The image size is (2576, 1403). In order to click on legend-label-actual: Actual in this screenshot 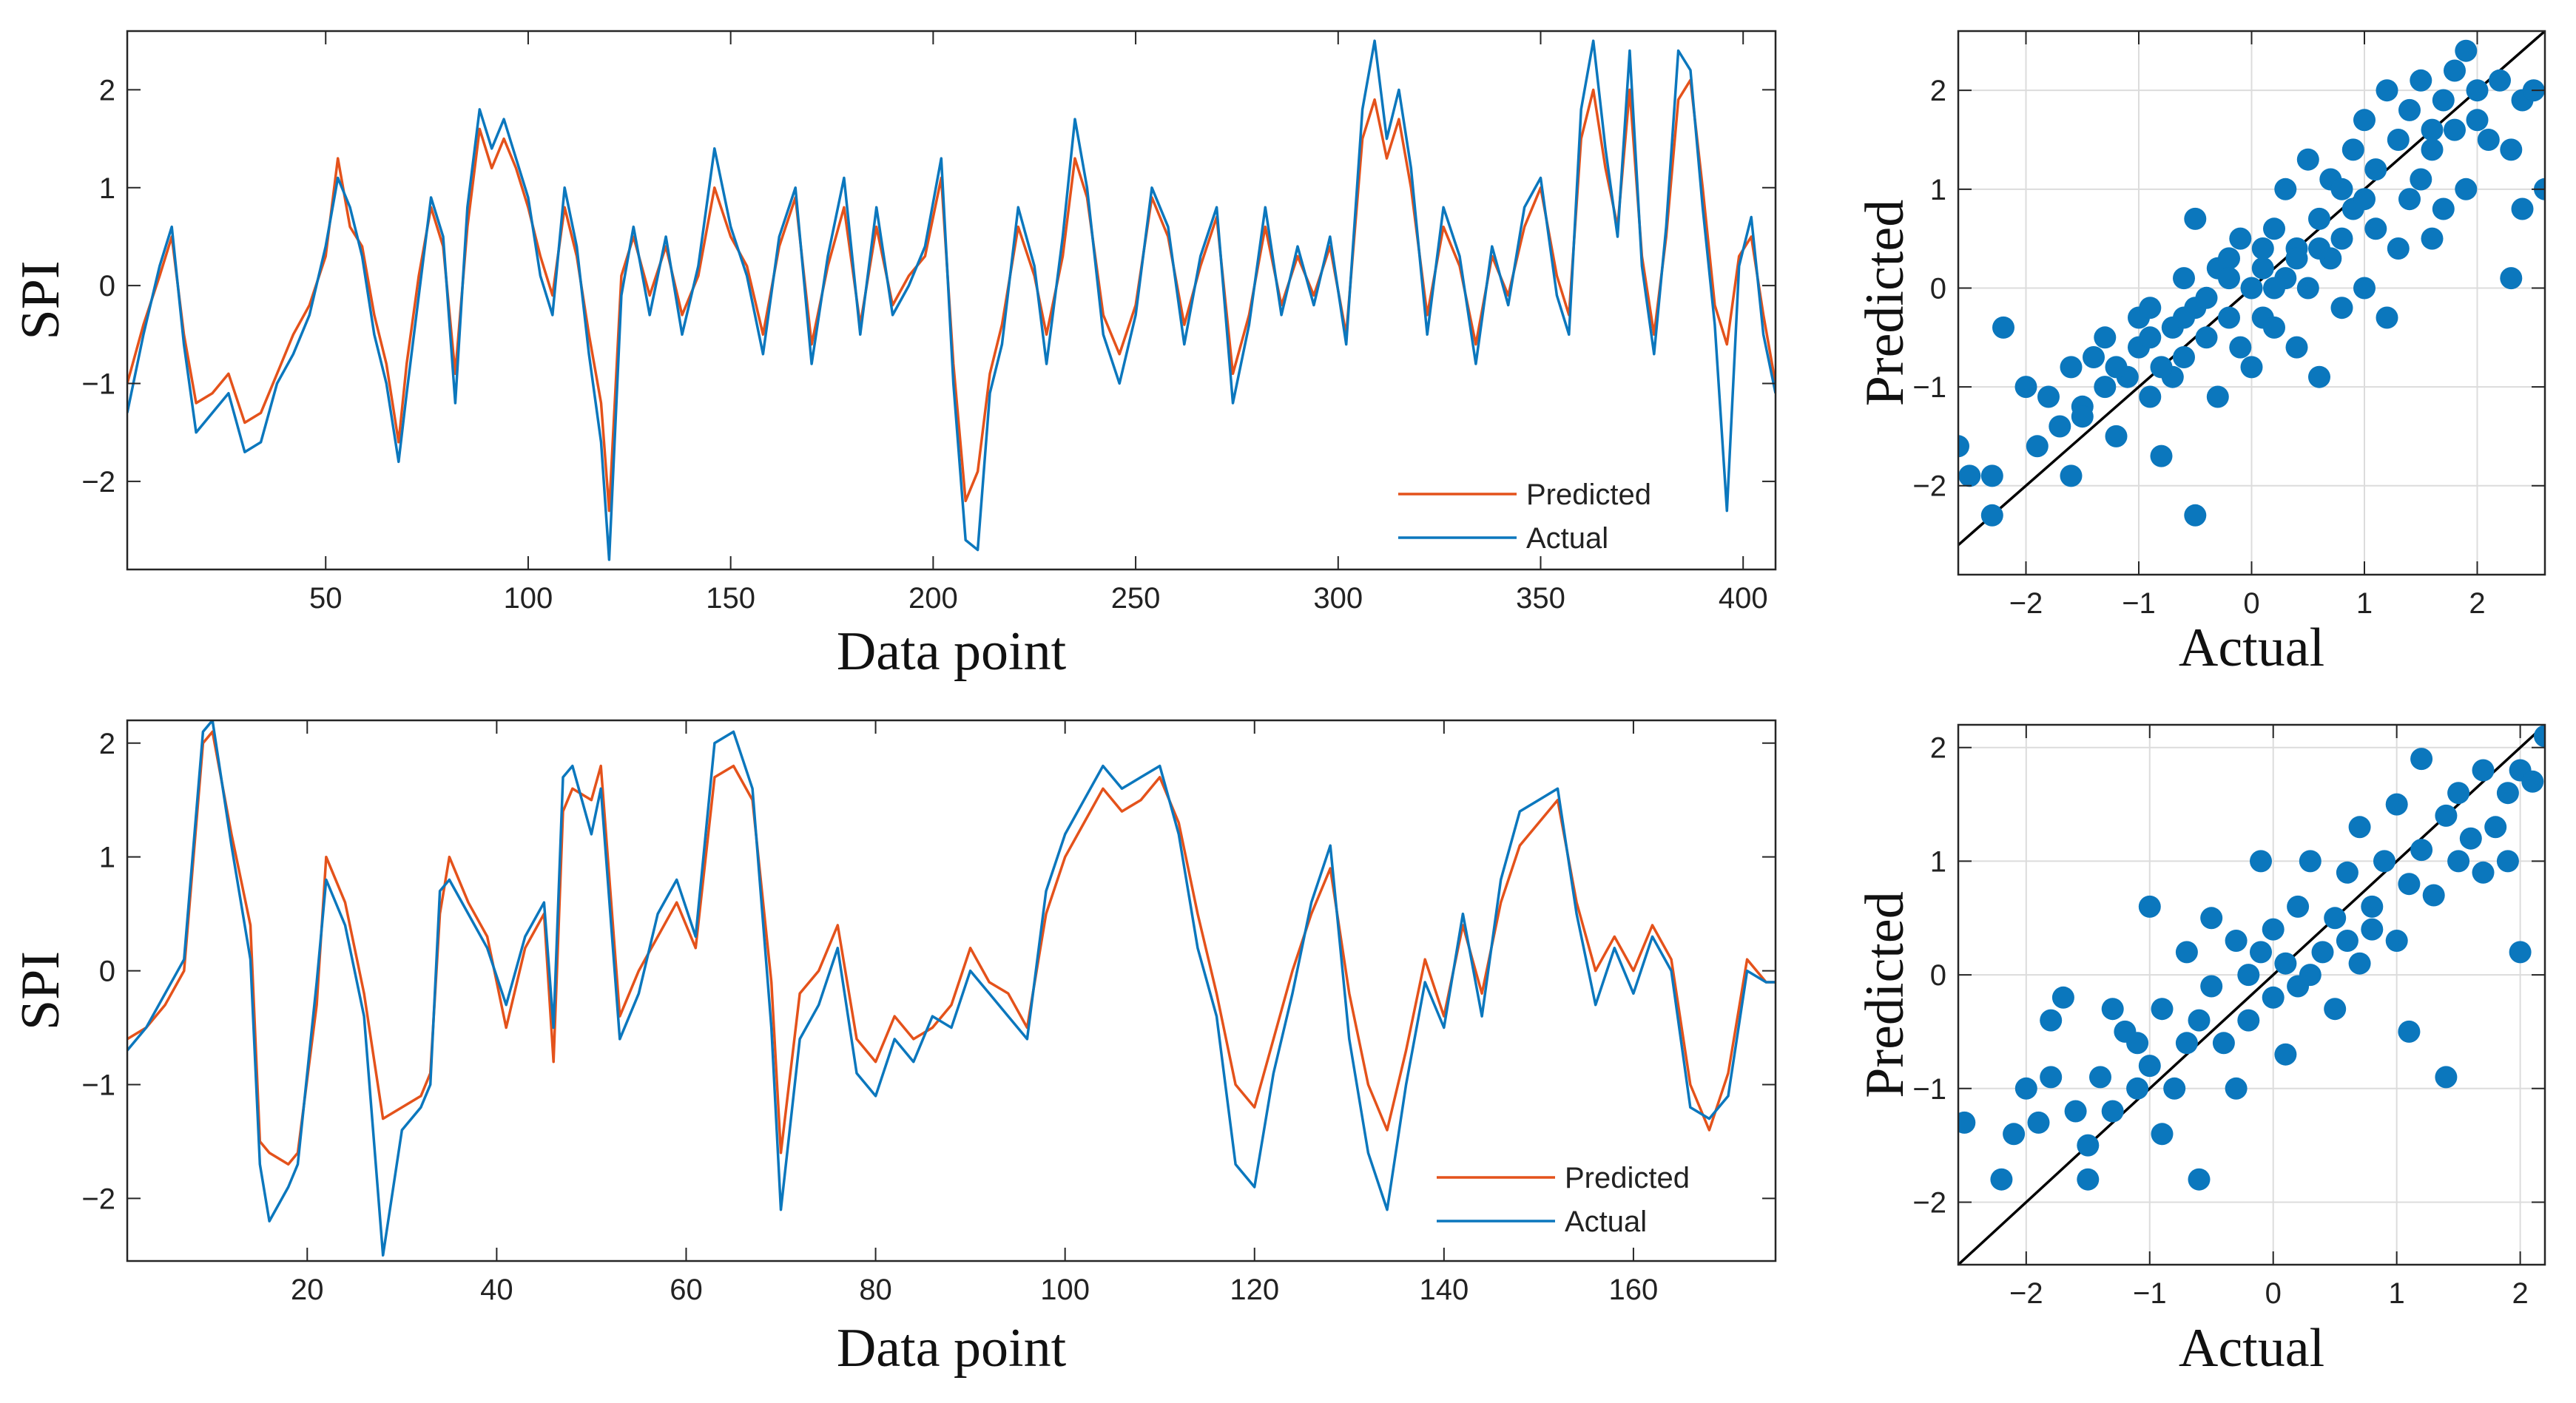, I will do `click(1606, 1222)`.